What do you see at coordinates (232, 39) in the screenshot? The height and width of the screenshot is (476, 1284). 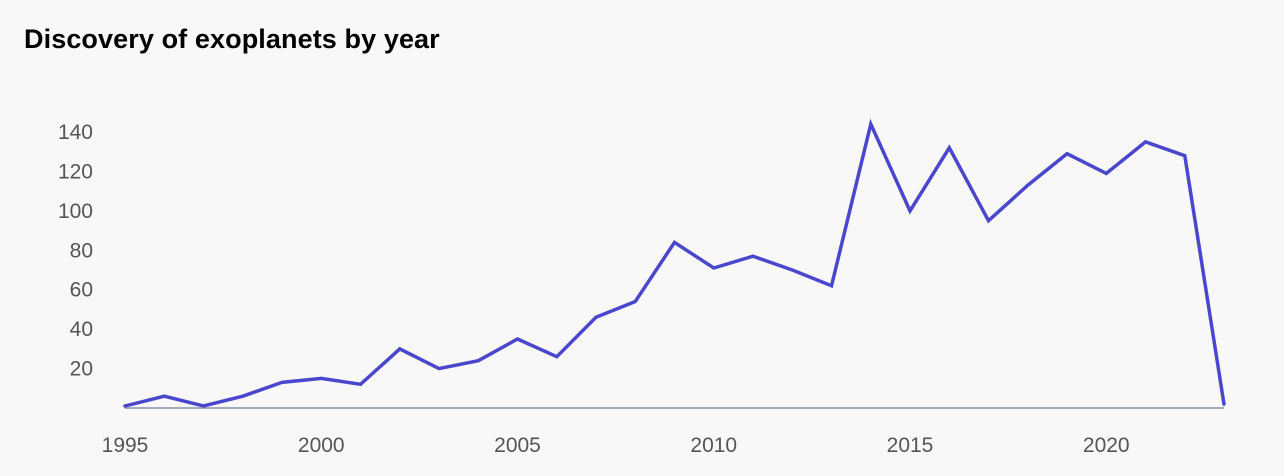 I see `chart-title: Discovery of exoplanets by year` at bounding box center [232, 39].